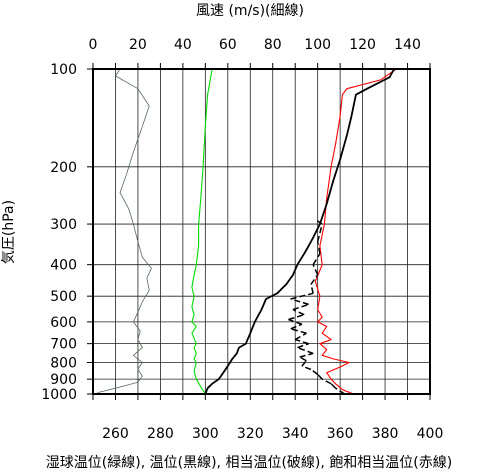  I want to click on x-tick-label: 340, so click(295, 434).